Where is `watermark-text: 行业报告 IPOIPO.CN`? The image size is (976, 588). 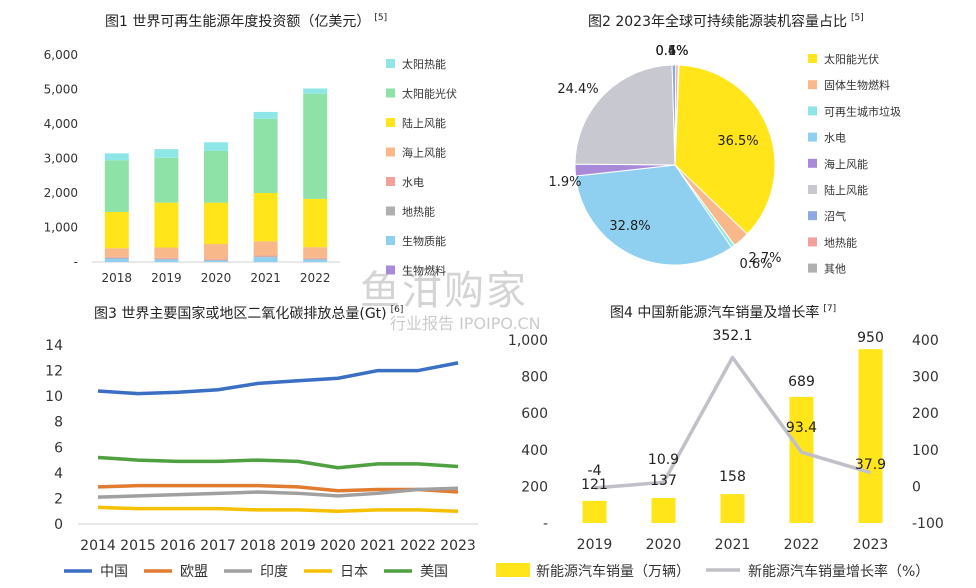
watermark-text: 行业报告 IPOIPO.CN is located at coordinates (465, 323).